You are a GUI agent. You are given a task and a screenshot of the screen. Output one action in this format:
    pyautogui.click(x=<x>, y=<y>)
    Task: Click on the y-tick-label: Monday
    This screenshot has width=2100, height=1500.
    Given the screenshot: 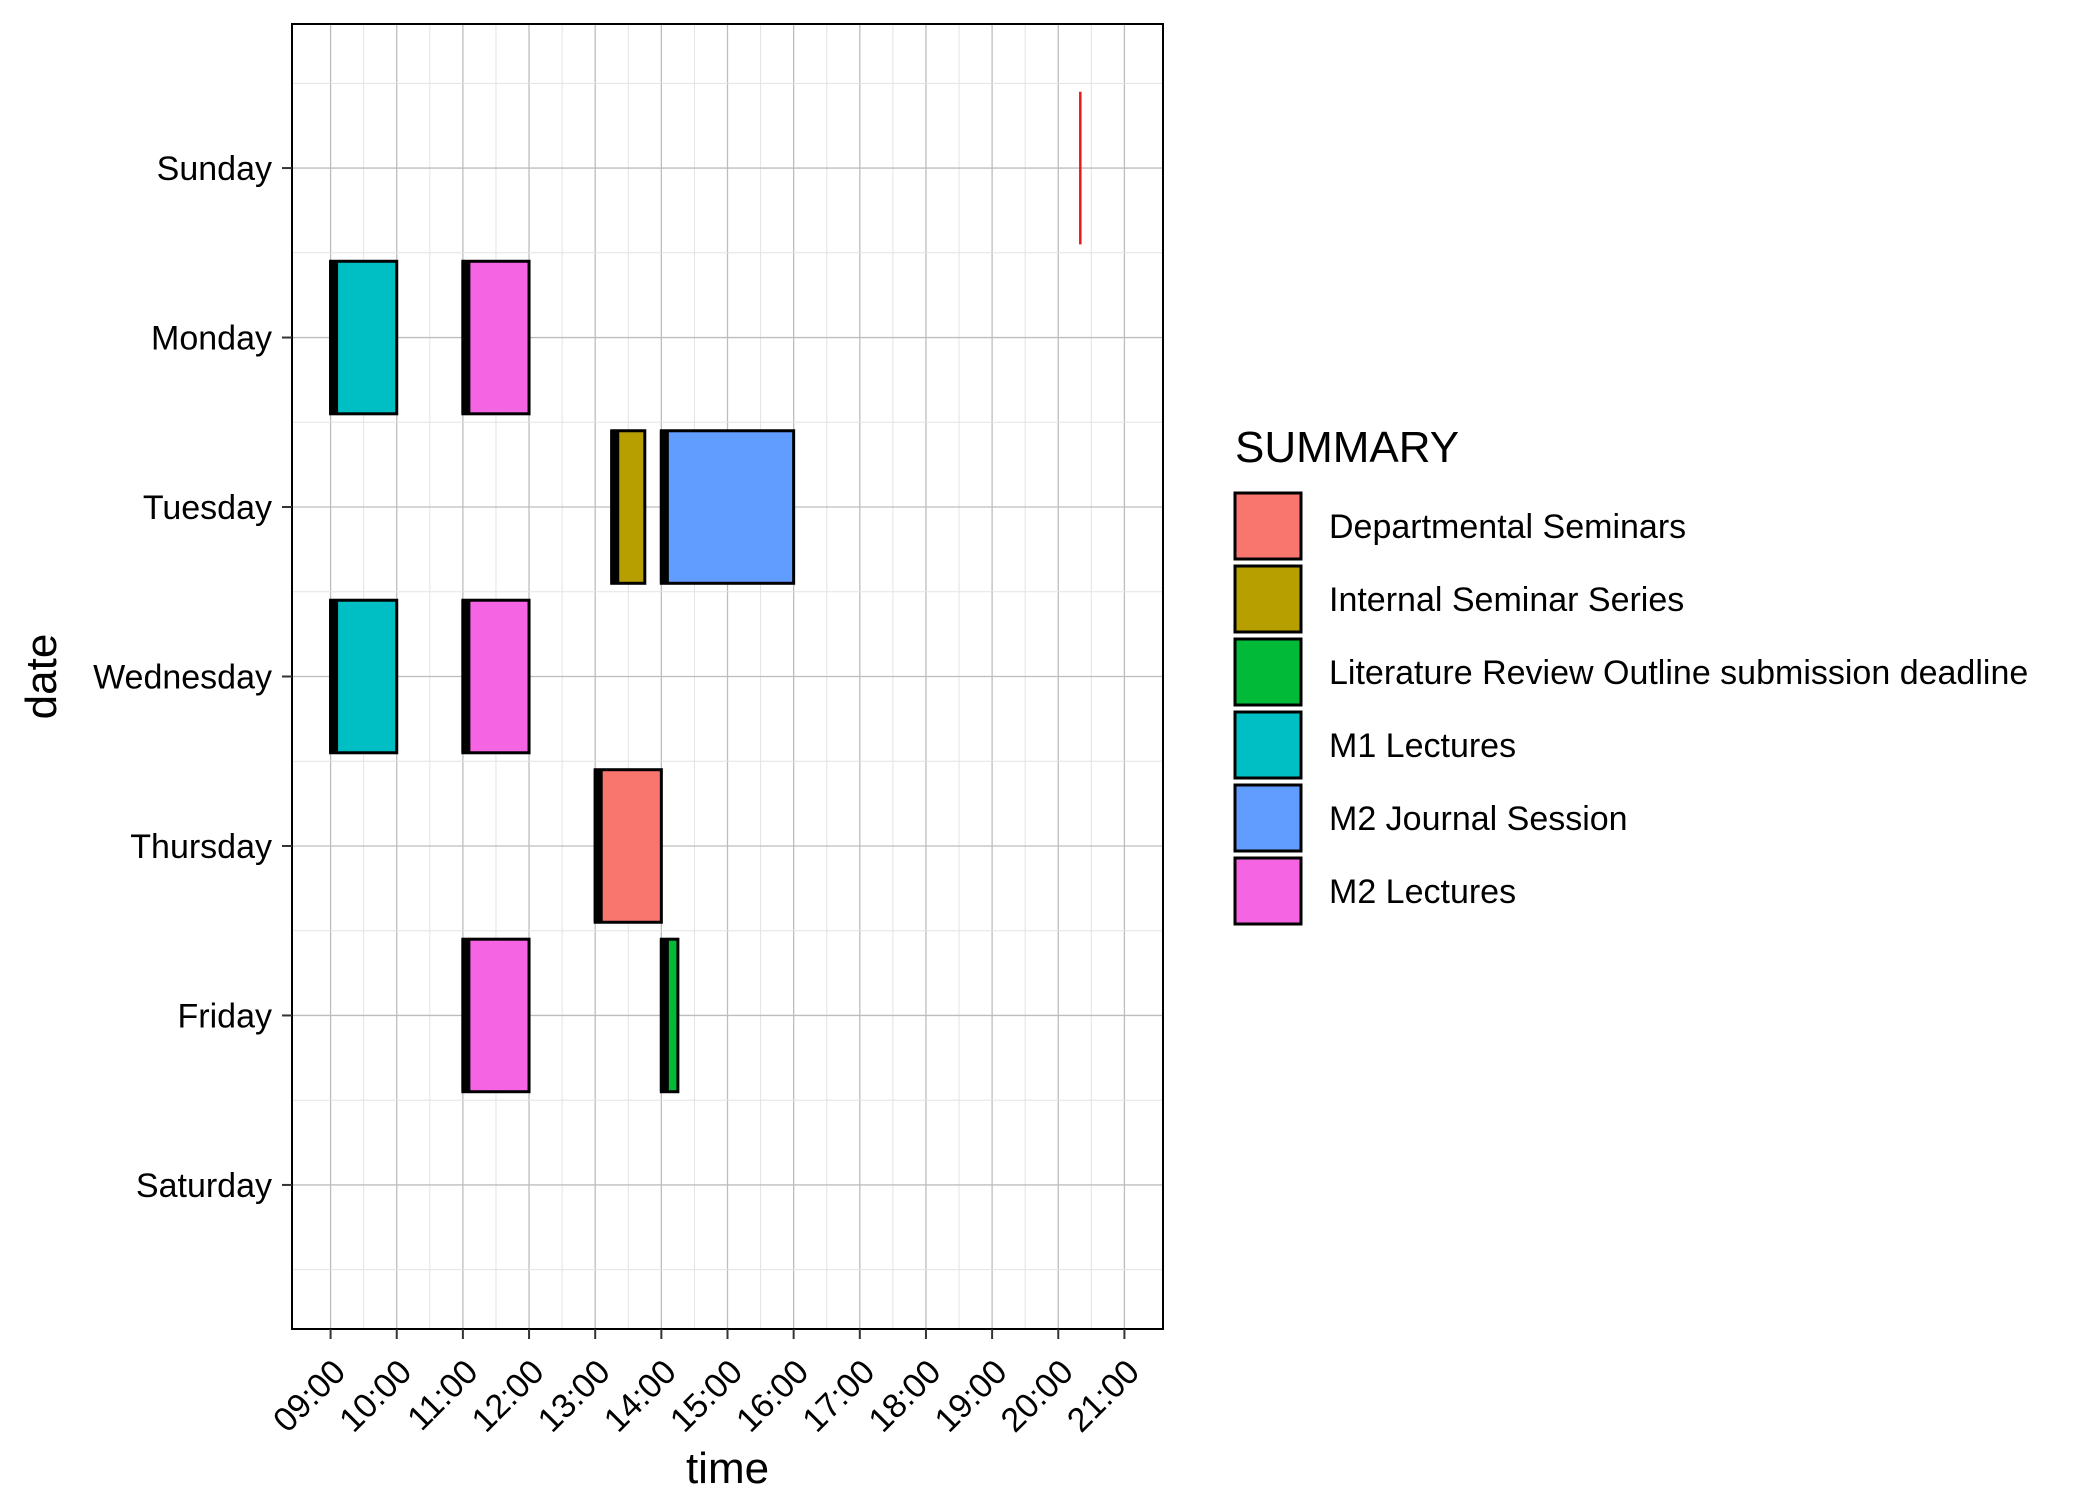 What is the action you would take?
    pyautogui.click(x=211, y=339)
    